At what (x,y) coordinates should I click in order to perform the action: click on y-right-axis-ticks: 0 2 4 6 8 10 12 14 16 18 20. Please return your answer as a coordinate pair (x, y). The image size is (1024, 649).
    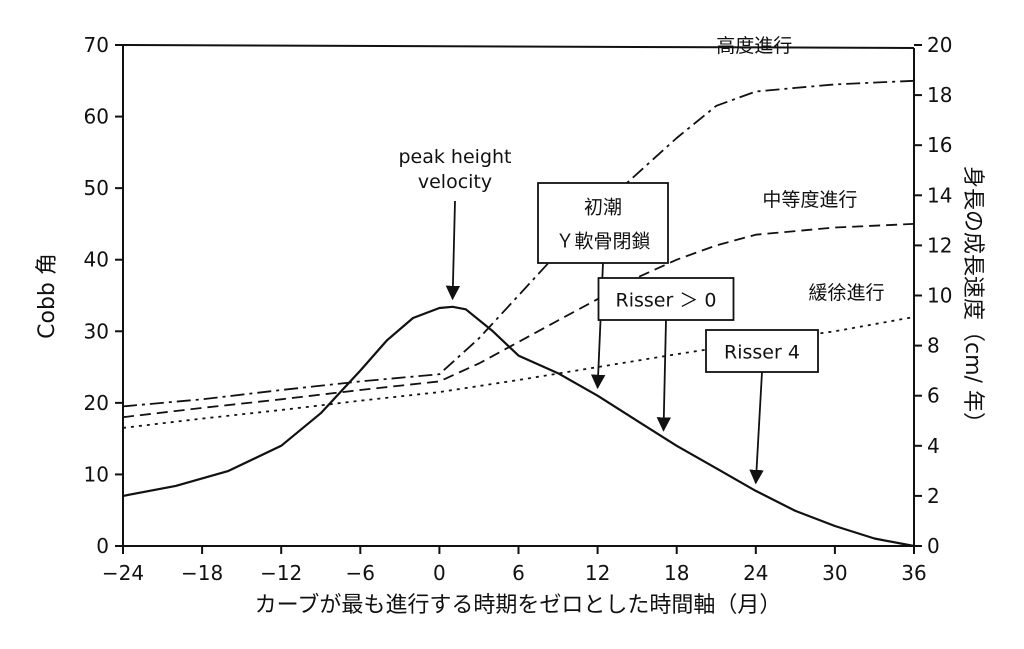
    Looking at the image, I should click on (933, 295).